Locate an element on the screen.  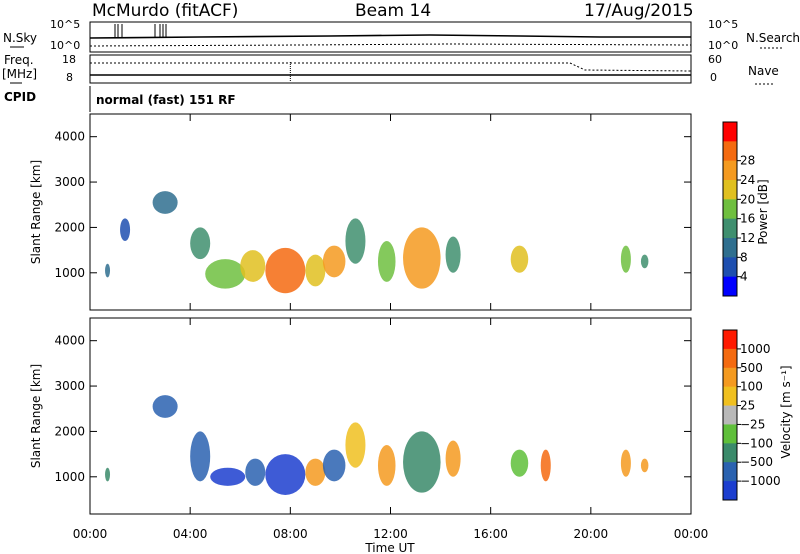
power-colorbar-tick-label: 12 is located at coordinates (747, 238).